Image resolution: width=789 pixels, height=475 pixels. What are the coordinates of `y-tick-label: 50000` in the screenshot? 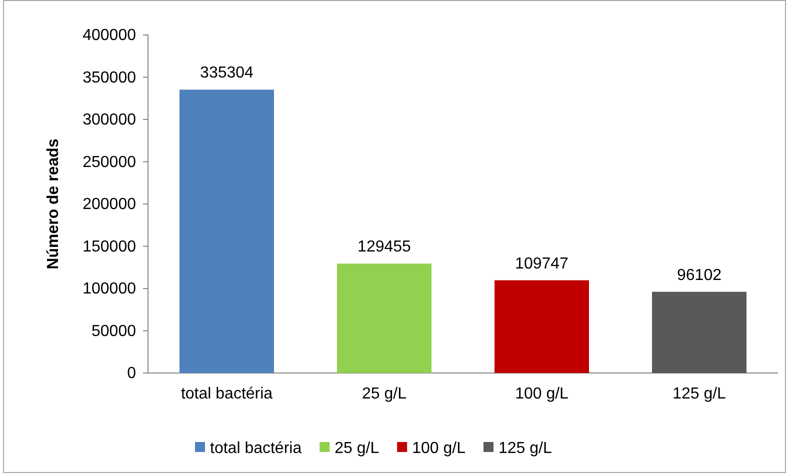 It's located at (114, 331).